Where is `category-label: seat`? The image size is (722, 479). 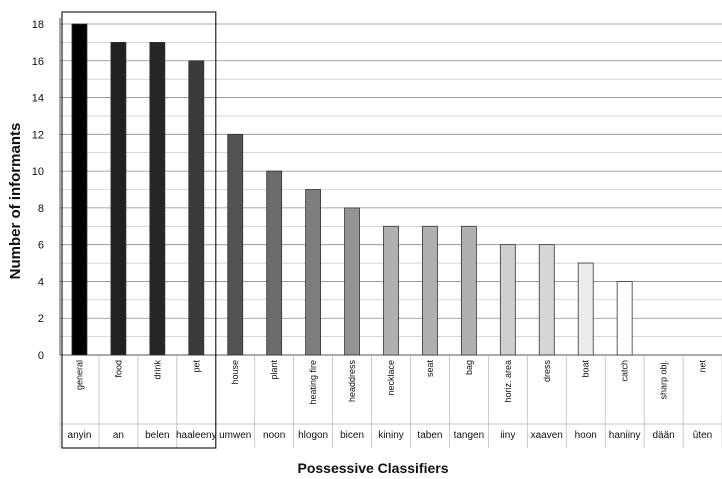 category-label: seat is located at coordinates (430, 369).